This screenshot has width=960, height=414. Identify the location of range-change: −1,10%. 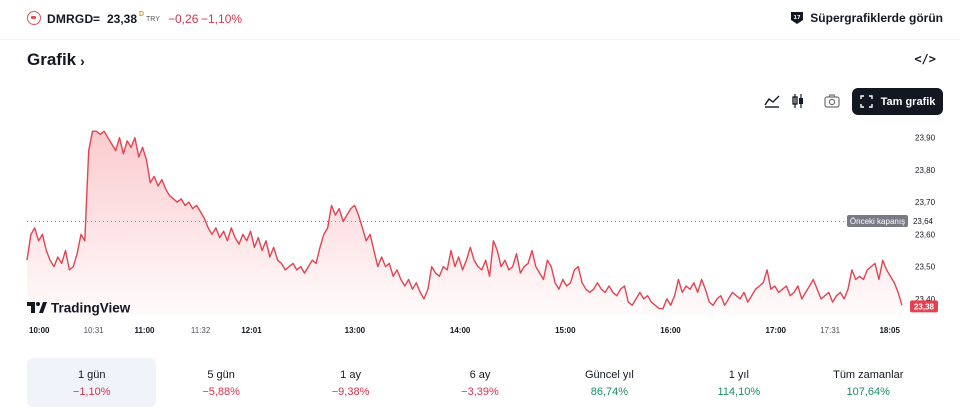
(91, 392).